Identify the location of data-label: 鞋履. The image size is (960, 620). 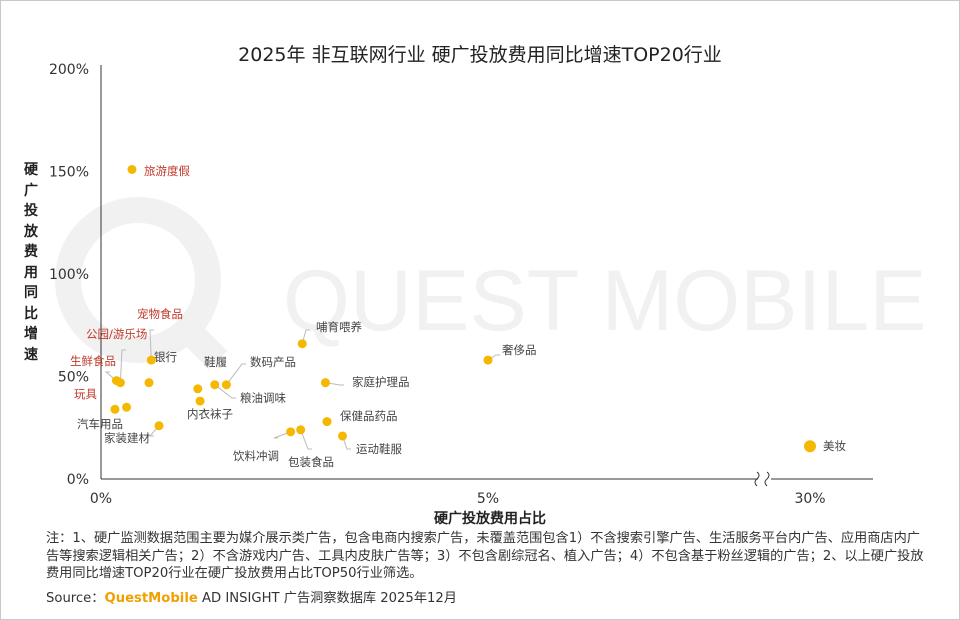
(215, 362).